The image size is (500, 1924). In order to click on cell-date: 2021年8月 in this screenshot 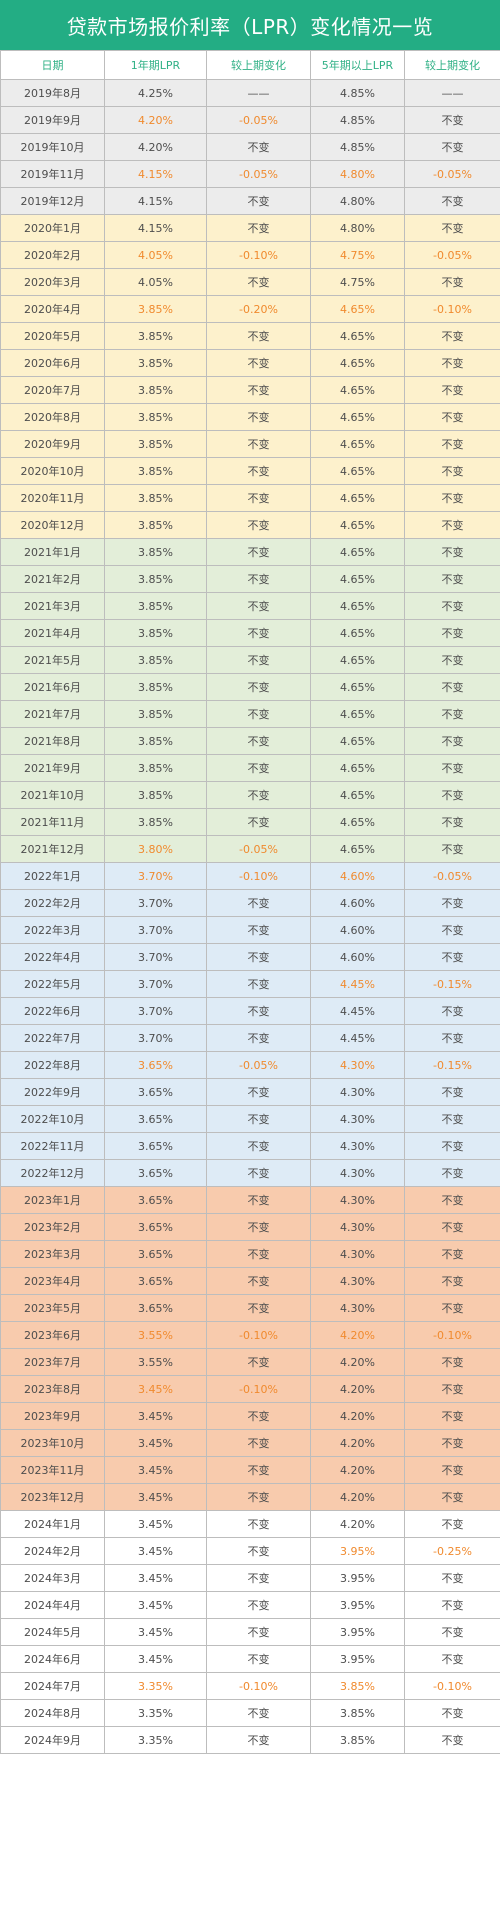, I will do `click(52, 741)`.